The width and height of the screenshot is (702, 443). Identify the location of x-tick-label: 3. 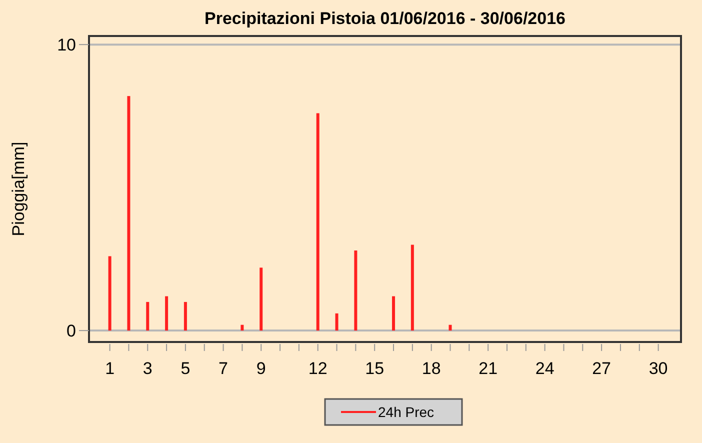
(147, 368).